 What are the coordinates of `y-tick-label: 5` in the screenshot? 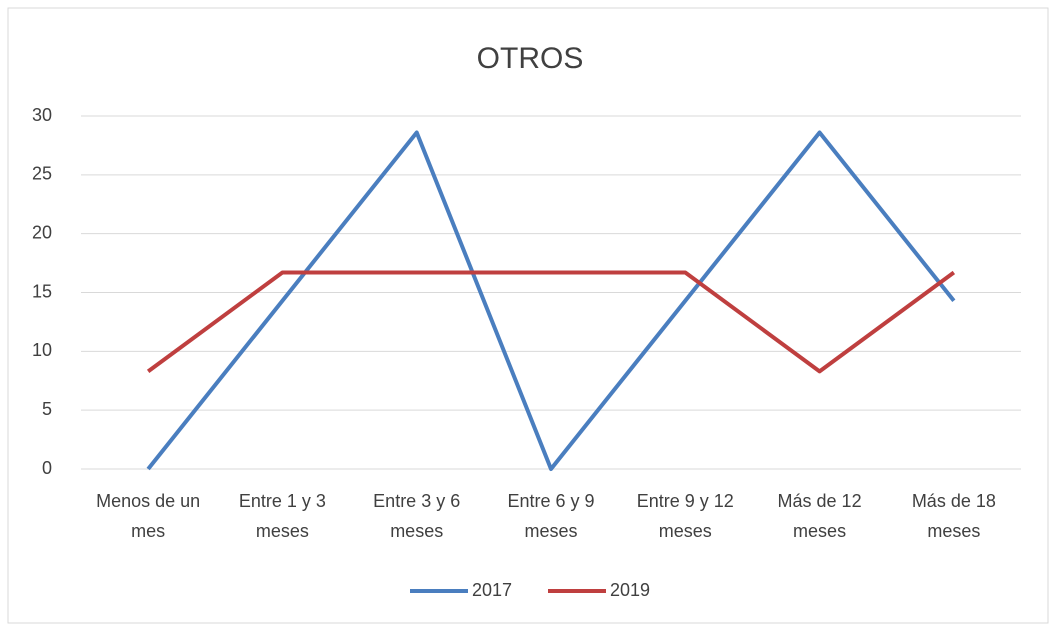 It's located at (47, 409).